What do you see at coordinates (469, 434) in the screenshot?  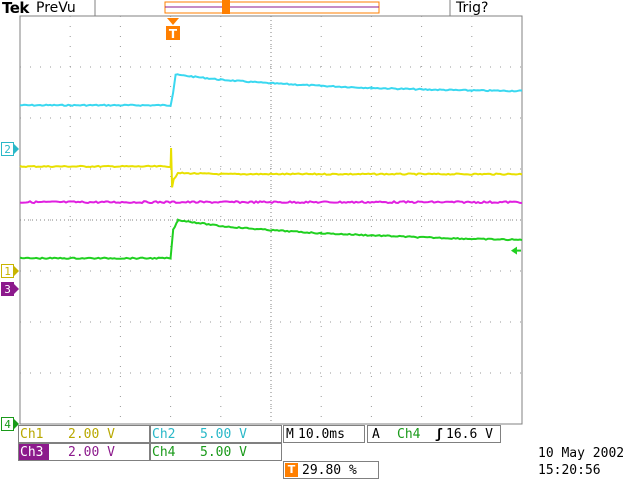 I see `trigger-level: 16.6 V` at bounding box center [469, 434].